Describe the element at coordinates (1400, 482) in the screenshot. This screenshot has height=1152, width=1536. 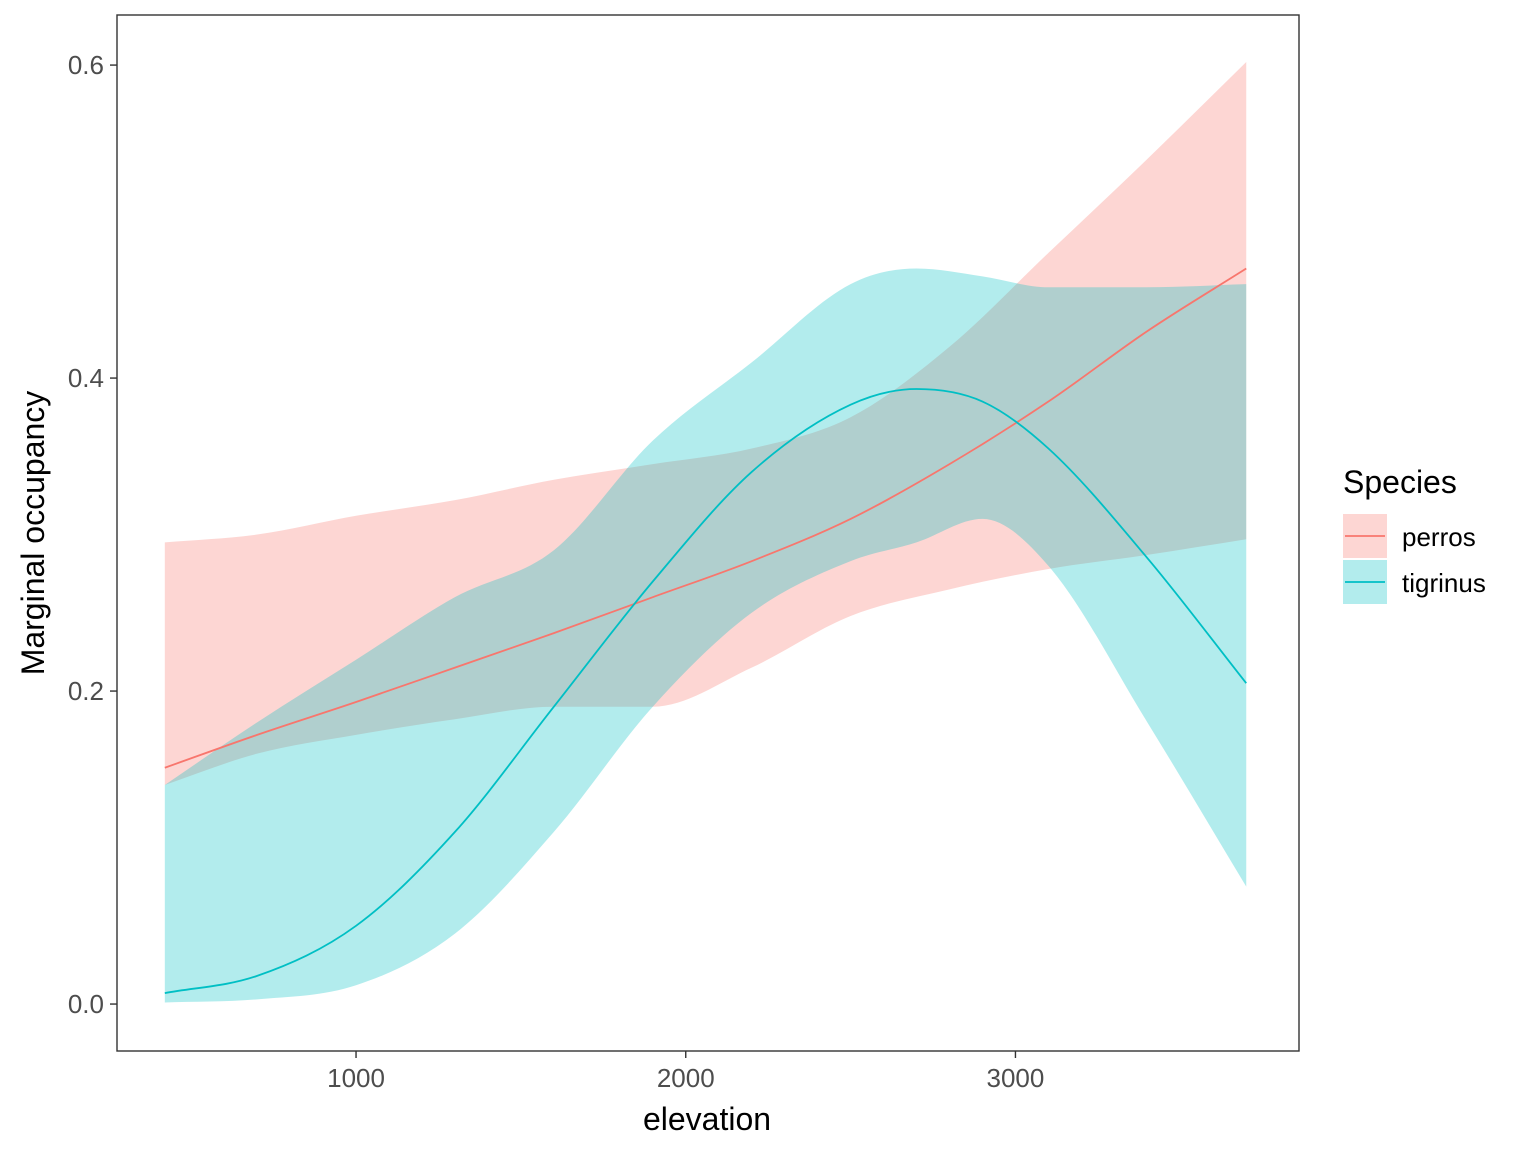
I see `legend-title: Species` at that location.